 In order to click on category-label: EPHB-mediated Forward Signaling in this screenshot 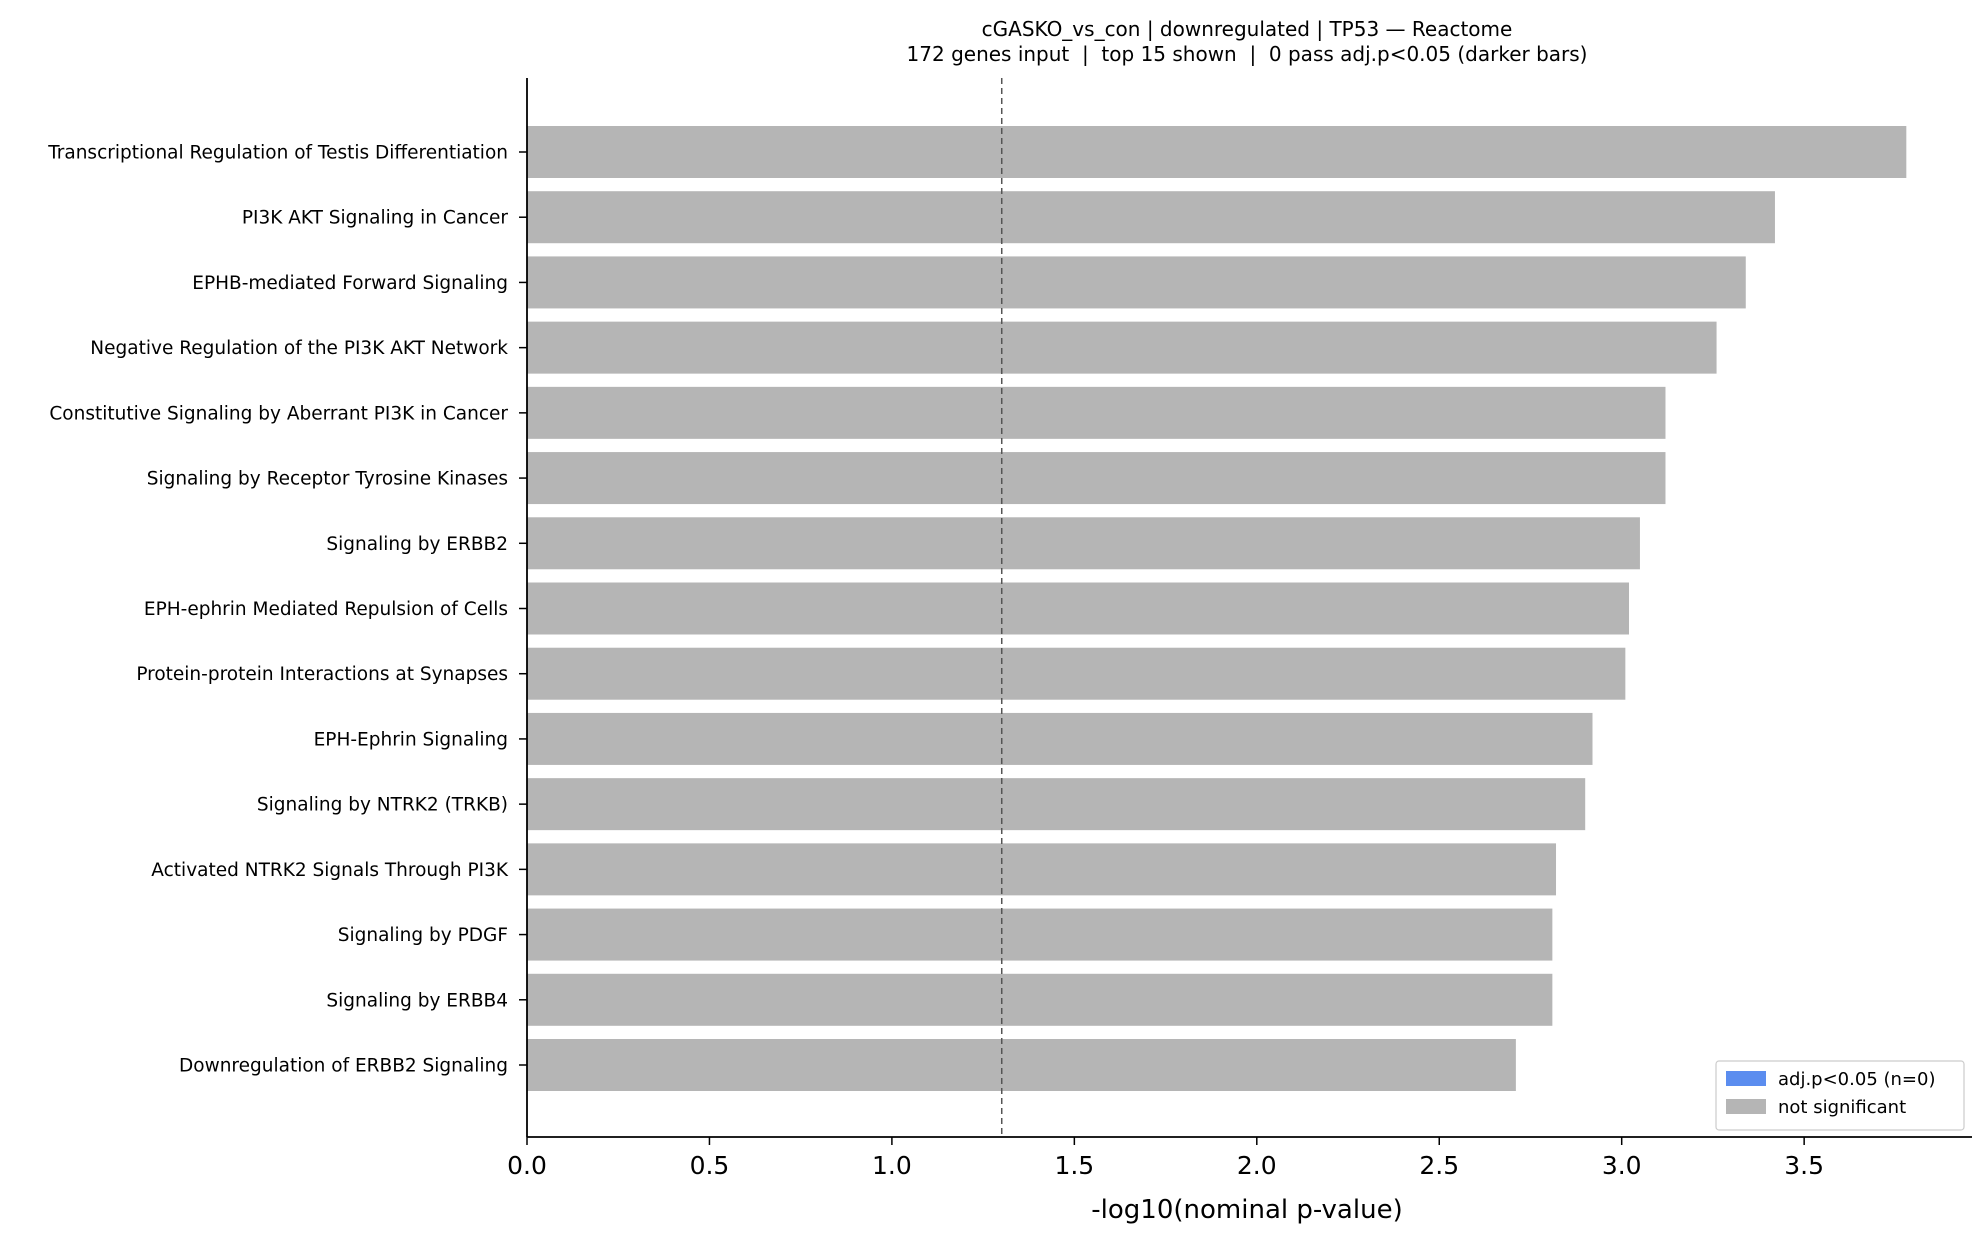, I will do `click(350, 283)`.